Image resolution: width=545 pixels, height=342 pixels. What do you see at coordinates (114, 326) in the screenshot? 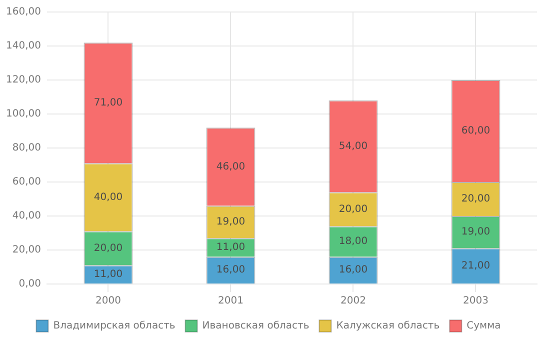
I see `legend-label: Владимирская область` at bounding box center [114, 326].